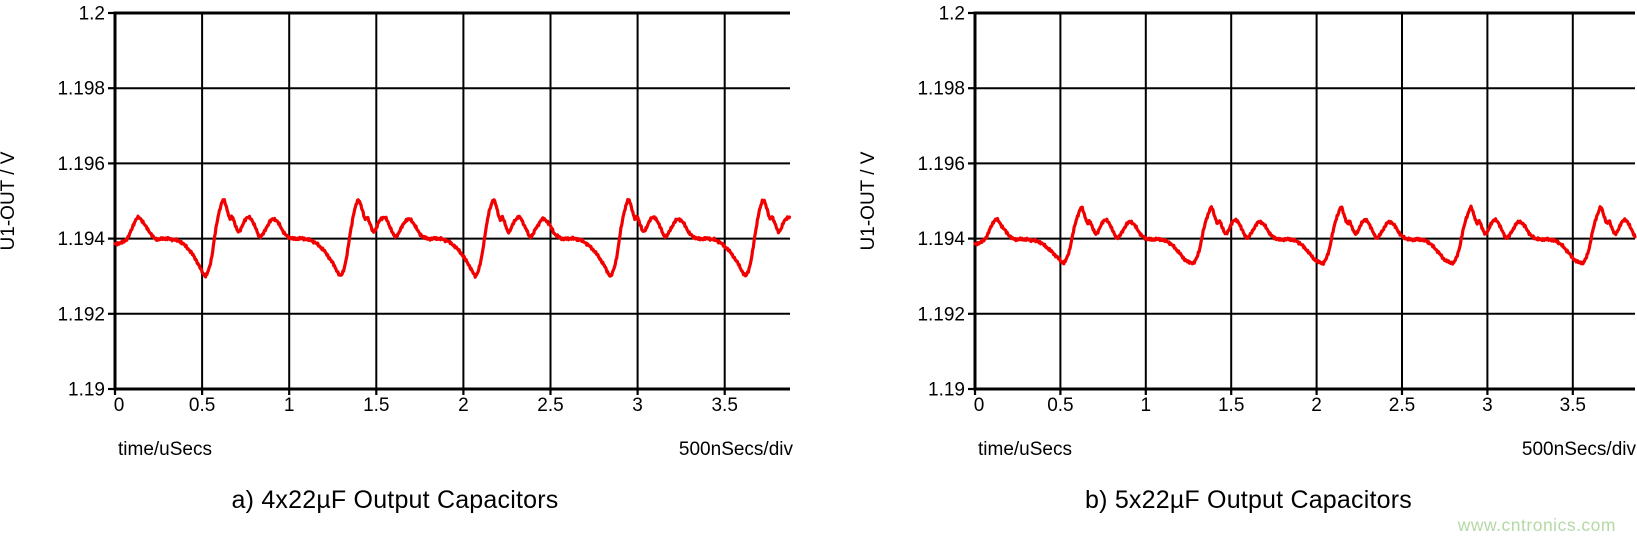 The height and width of the screenshot is (541, 1637). I want to click on watermark: www.cntronics.com, so click(1536, 525).